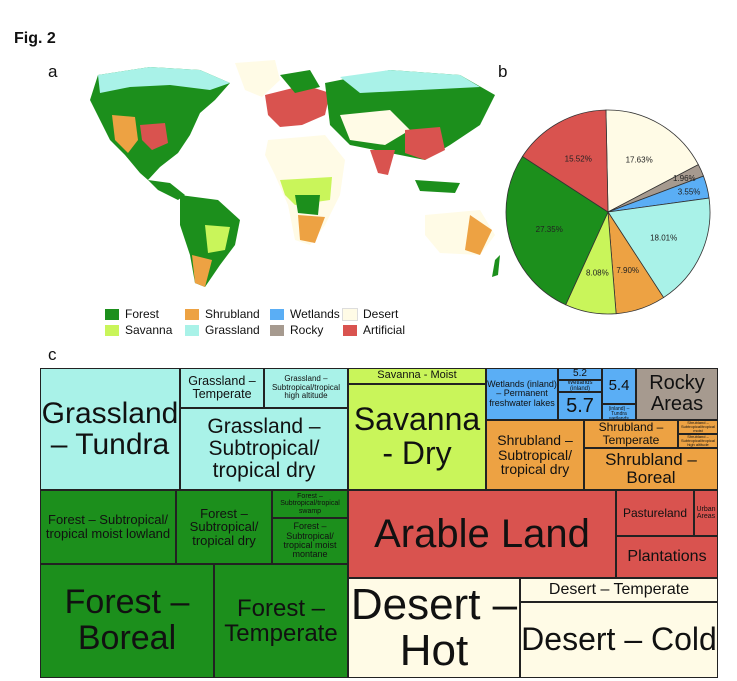  I want to click on tile-wetlands-5-7: 5.7, so click(580, 406).